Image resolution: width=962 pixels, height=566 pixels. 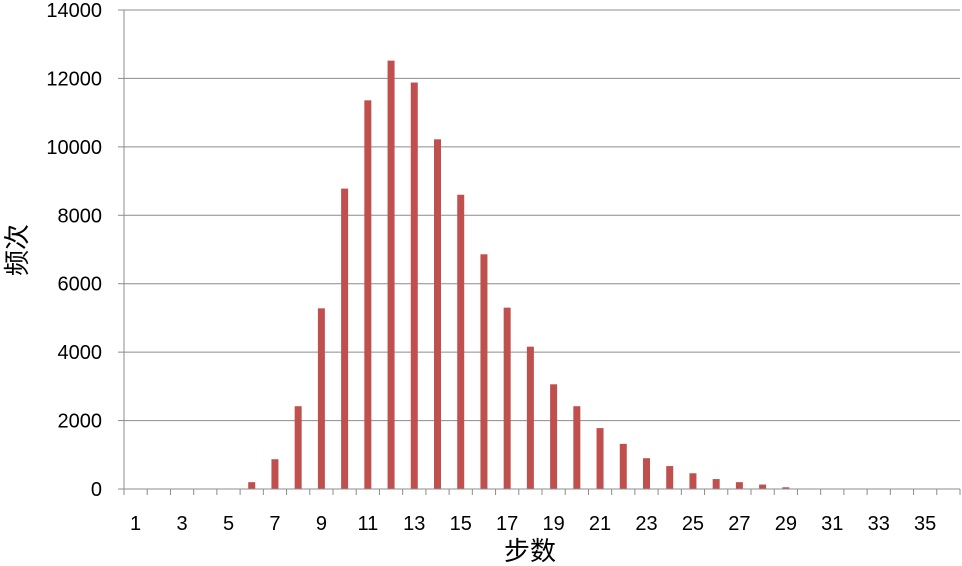 What do you see at coordinates (600, 524) in the screenshot?
I see `x-tick-label: 21` at bounding box center [600, 524].